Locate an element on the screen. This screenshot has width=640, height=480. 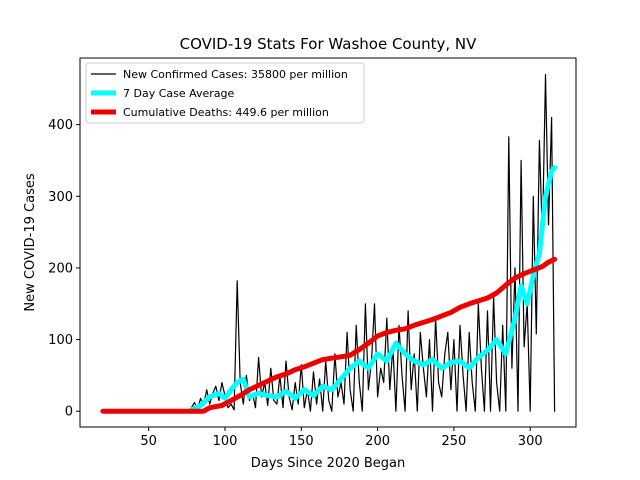
legend-entry-2: Cumulative Deaths: 449.6 per million is located at coordinates (226, 112).